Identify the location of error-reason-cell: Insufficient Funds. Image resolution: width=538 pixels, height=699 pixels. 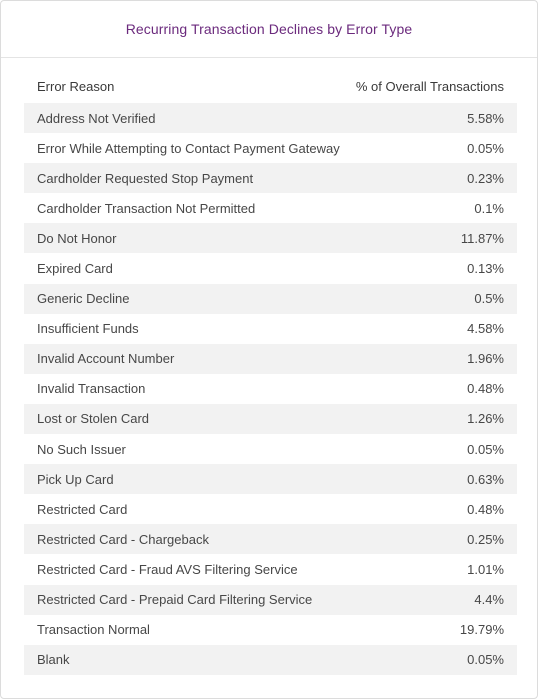
(88, 329).